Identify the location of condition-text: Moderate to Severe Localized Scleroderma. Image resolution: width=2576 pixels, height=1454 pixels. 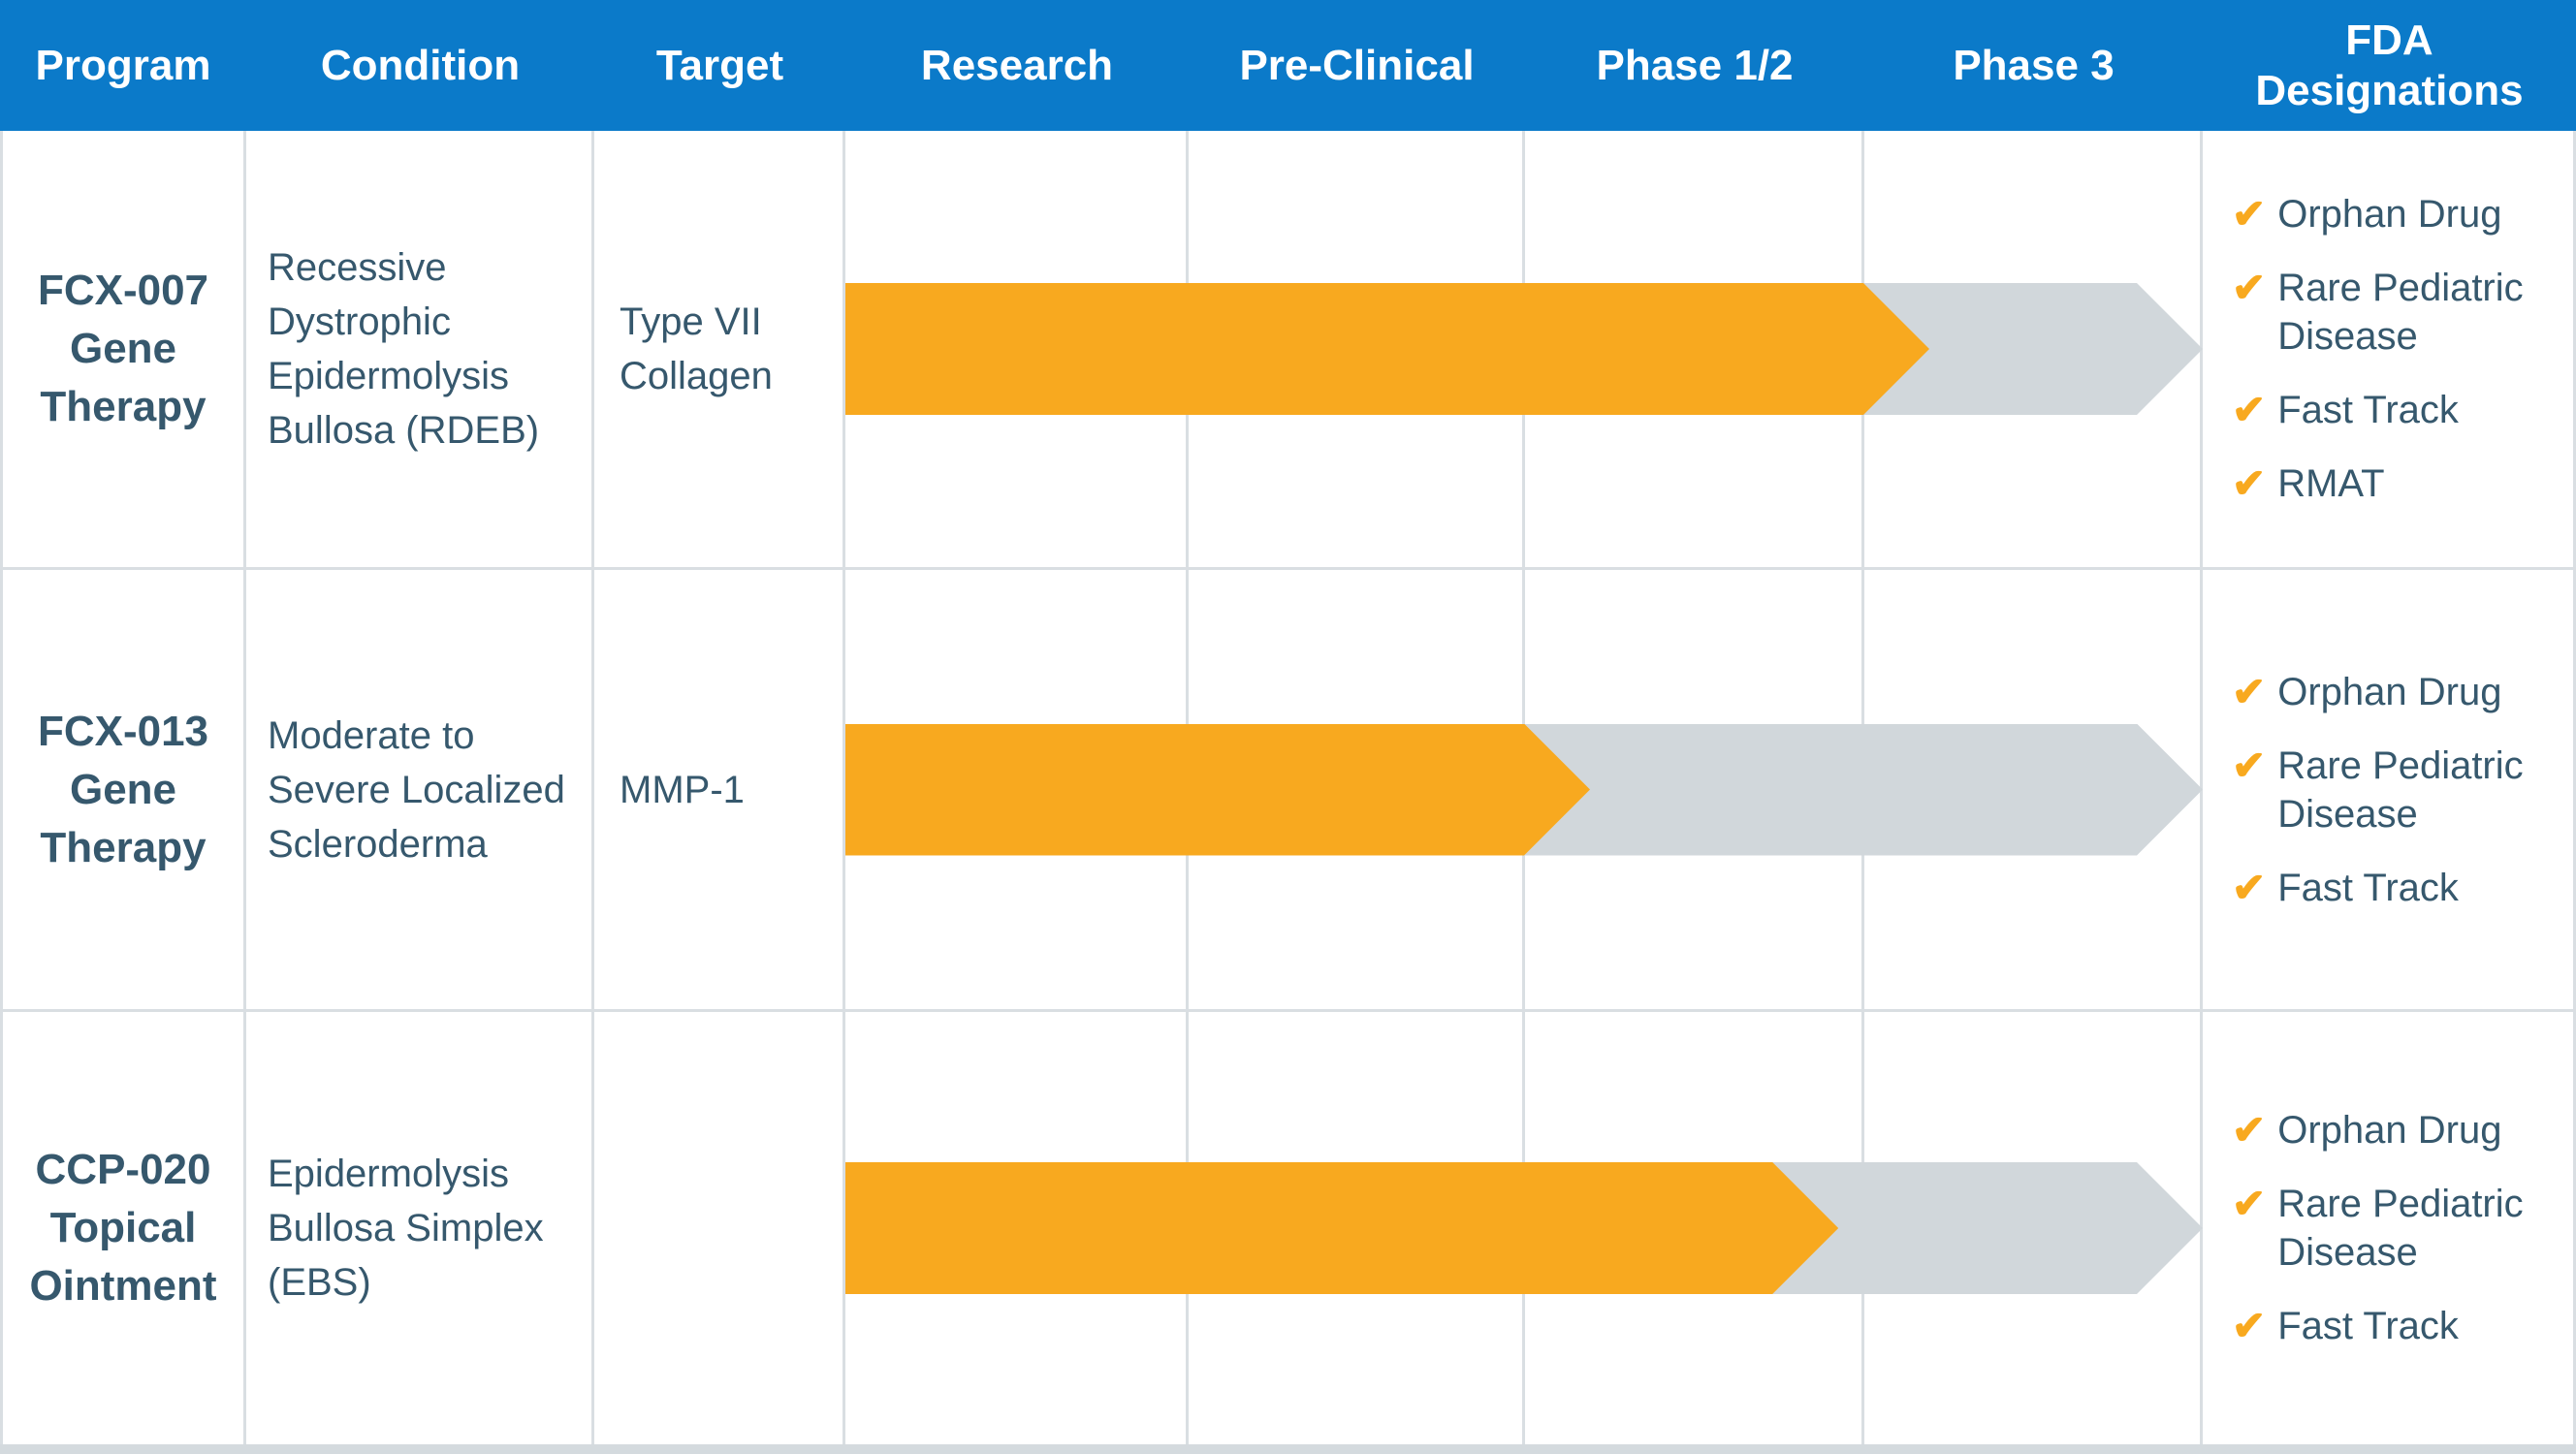
(420, 789).